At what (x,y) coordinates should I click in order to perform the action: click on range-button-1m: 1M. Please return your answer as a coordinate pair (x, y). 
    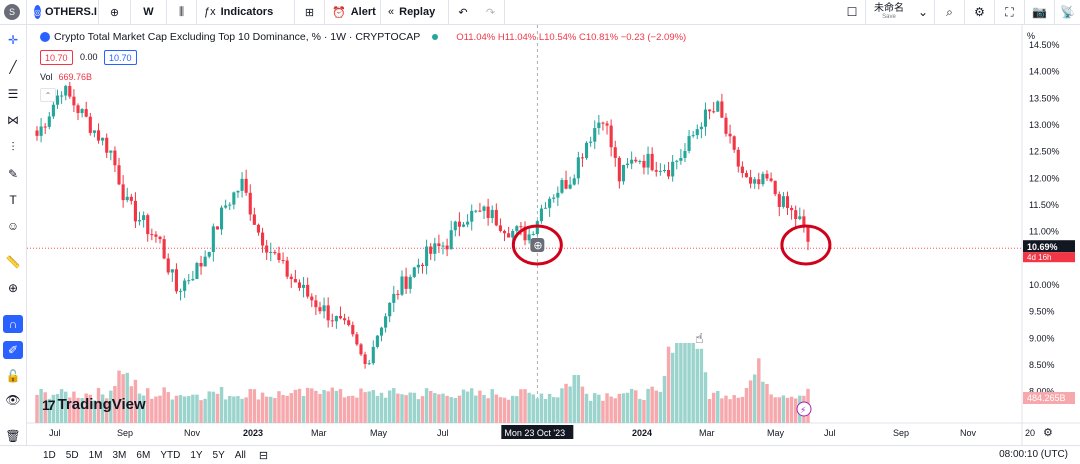
    Looking at the image, I should click on (95, 455).